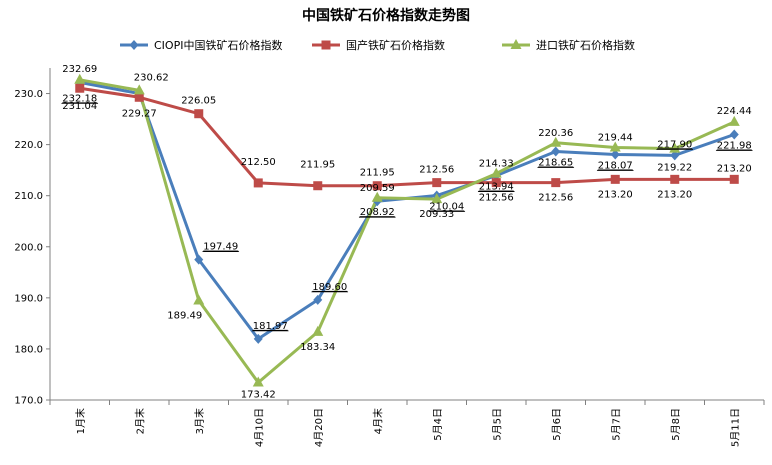  I want to click on data-label: 189.60, so click(329, 287).